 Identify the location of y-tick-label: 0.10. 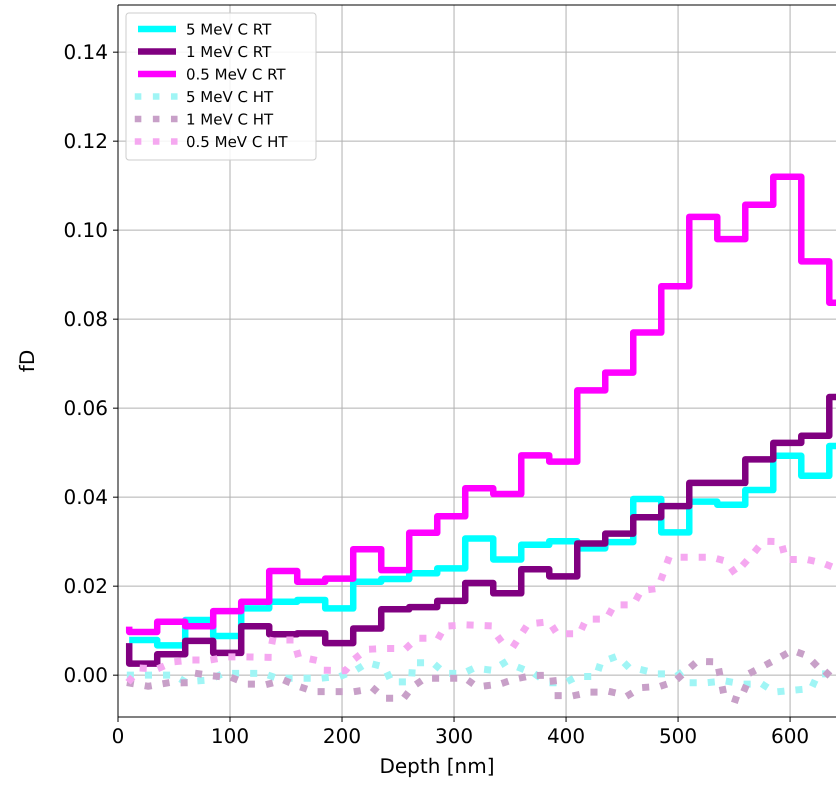
(85, 230).